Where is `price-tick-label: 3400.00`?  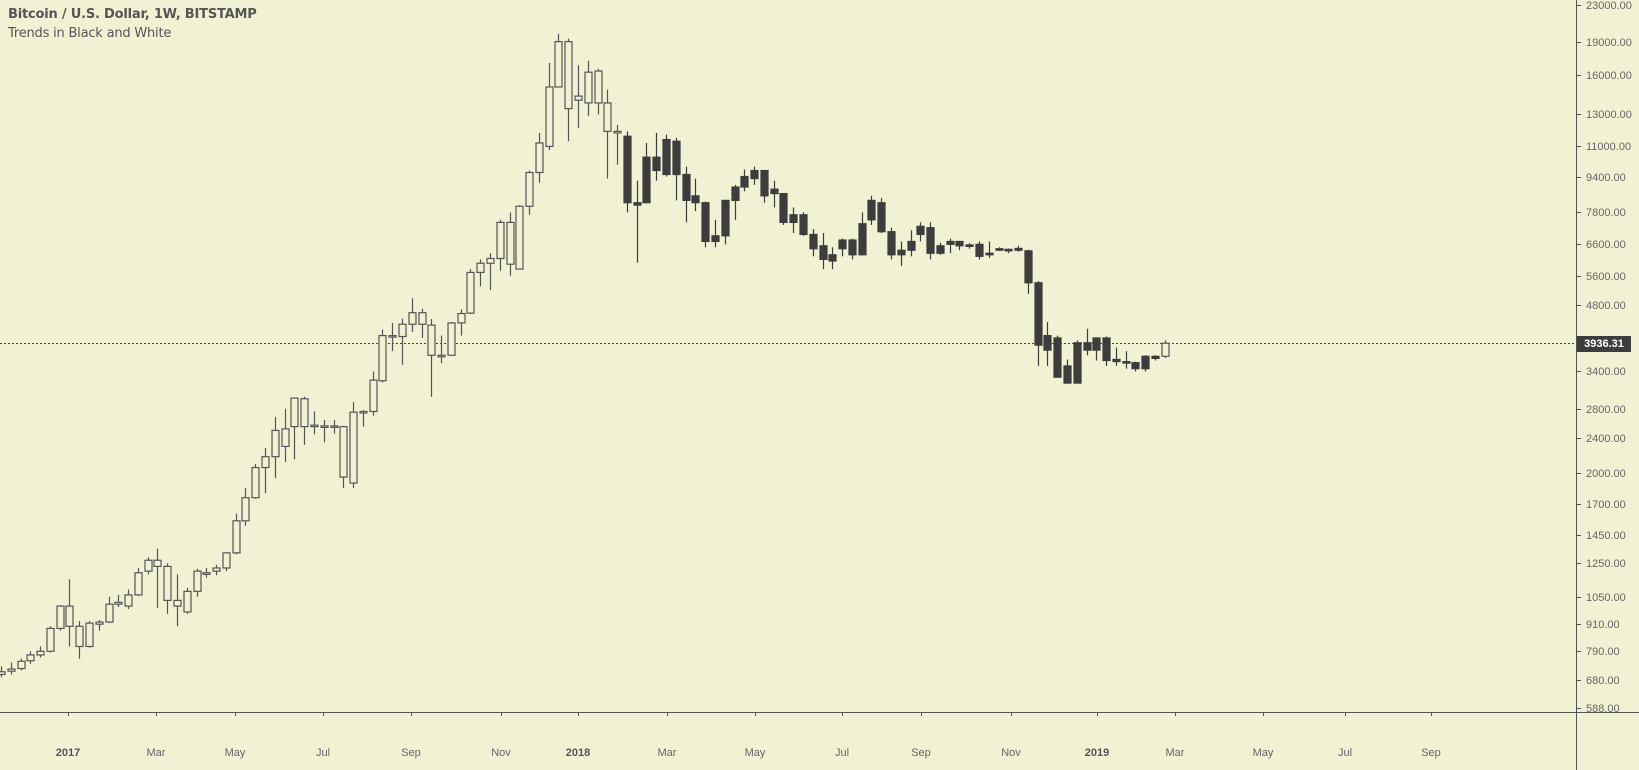
price-tick-label: 3400.00 is located at coordinates (1606, 371).